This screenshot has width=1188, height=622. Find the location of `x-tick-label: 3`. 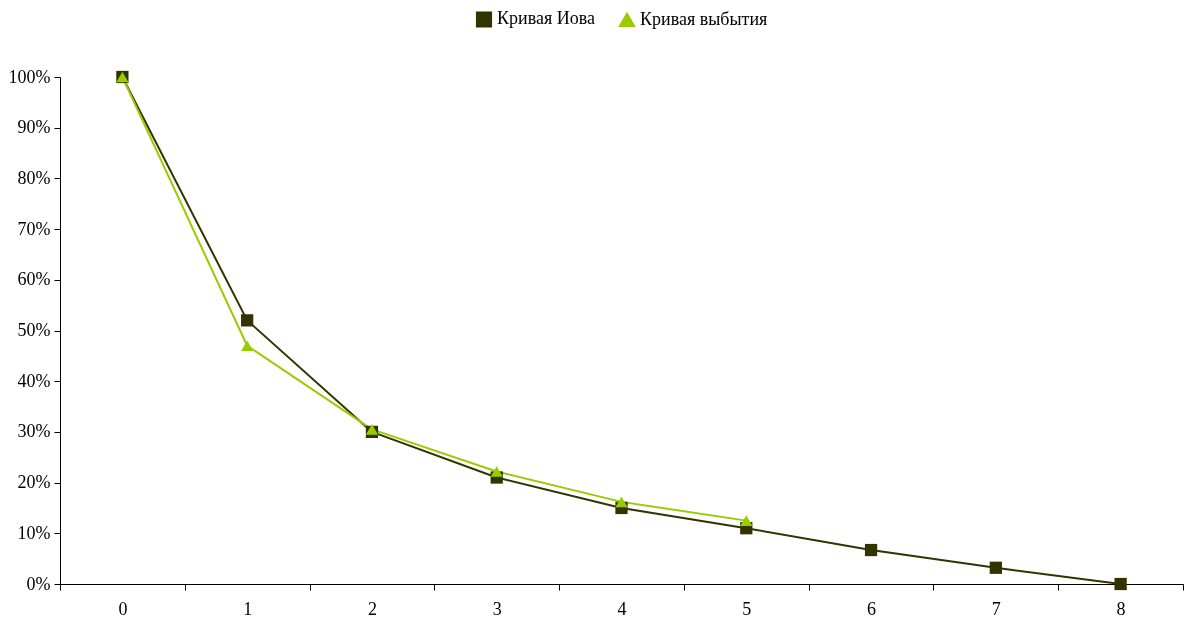

x-tick-label: 3 is located at coordinates (497, 608).